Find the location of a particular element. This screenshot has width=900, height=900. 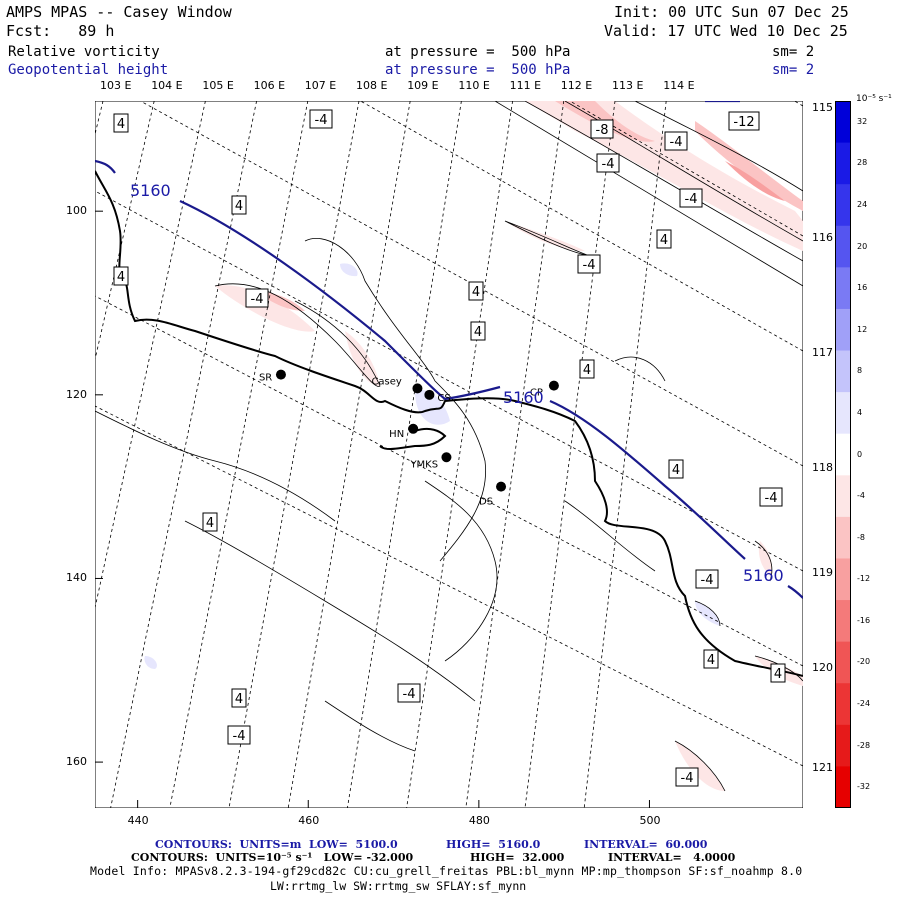

y-tick-label: 120 is located at coordinates (76, 394).